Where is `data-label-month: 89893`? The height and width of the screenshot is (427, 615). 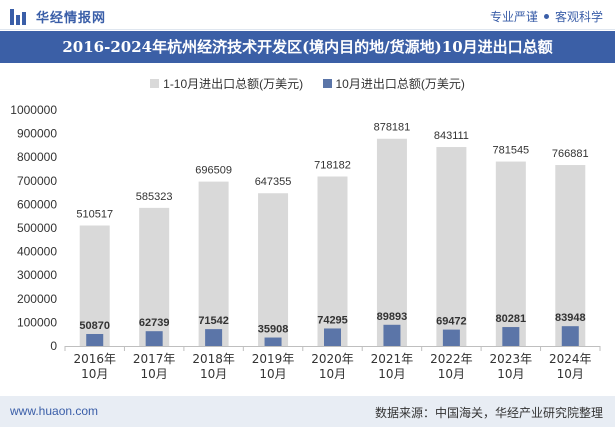 data-label-month: 89893 is located at coordinates (392, 317).